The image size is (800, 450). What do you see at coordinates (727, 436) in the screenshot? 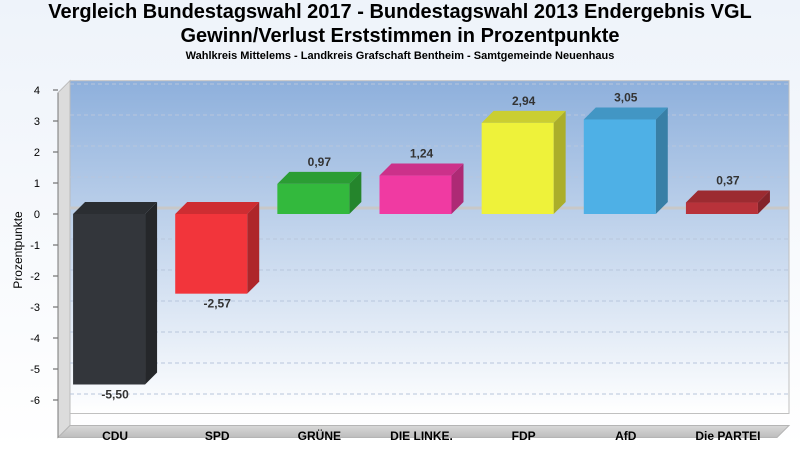
I see `x-category-label: Die PARTEI` at bounding box center [727, 436].